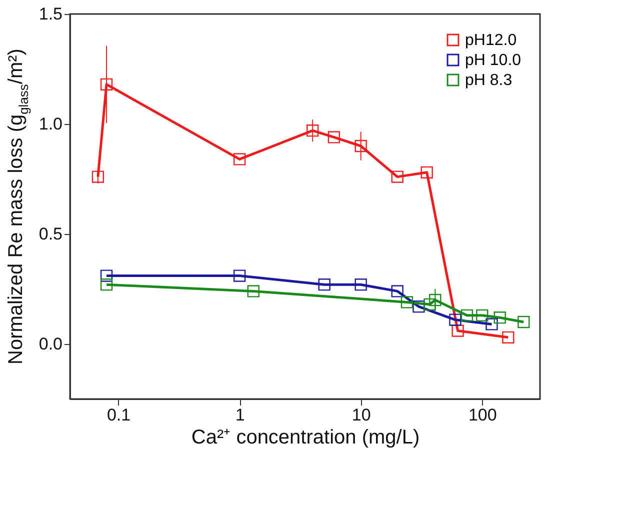  I want to click on x-tick-label: 0.1, so click(118, 415).